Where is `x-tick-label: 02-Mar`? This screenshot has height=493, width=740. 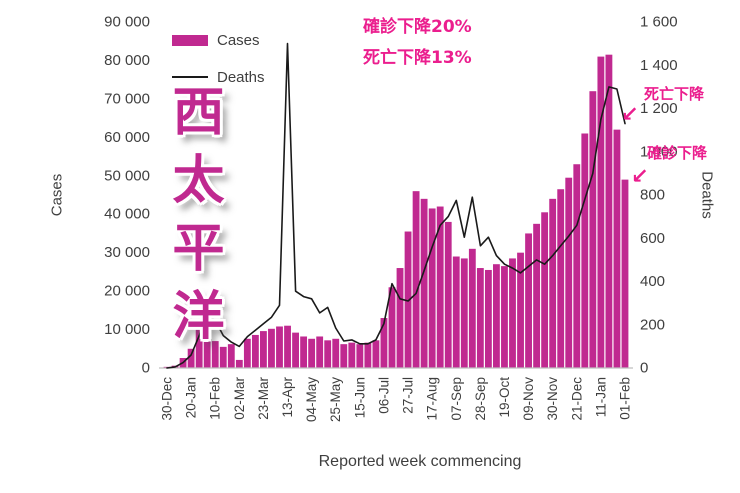
x-tick-label: 02-Mar is located at coordinates (239, 398).